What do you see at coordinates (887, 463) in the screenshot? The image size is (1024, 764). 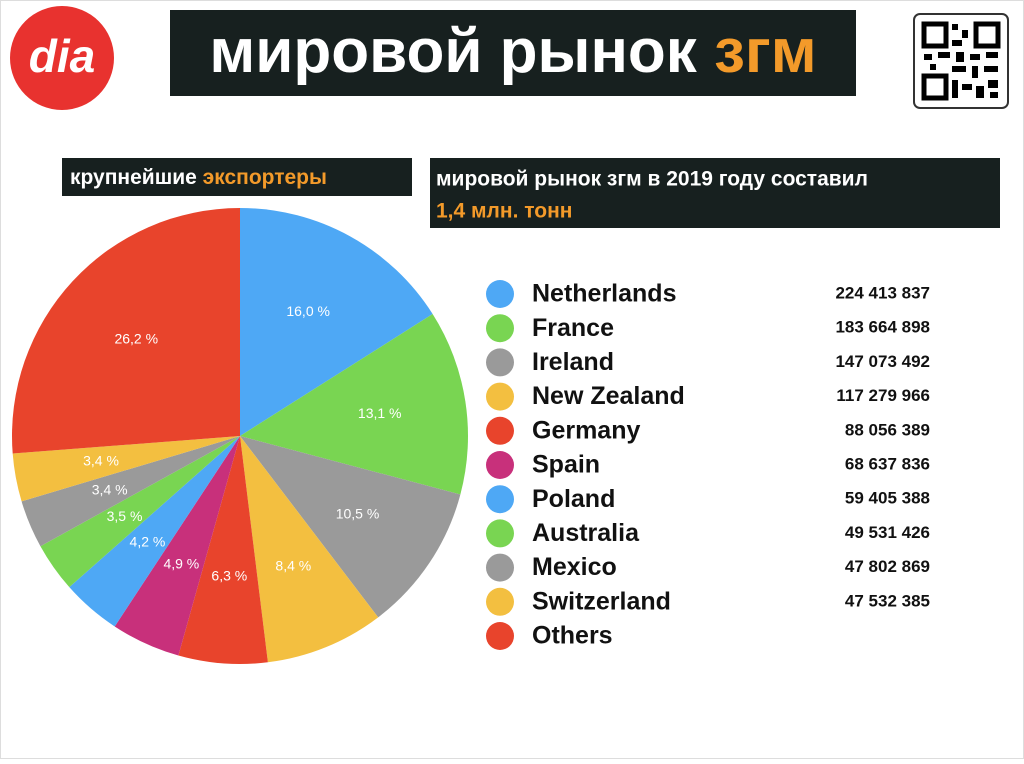 I see `legend-amount: 68 637 836` at bounding box center [887, 463].